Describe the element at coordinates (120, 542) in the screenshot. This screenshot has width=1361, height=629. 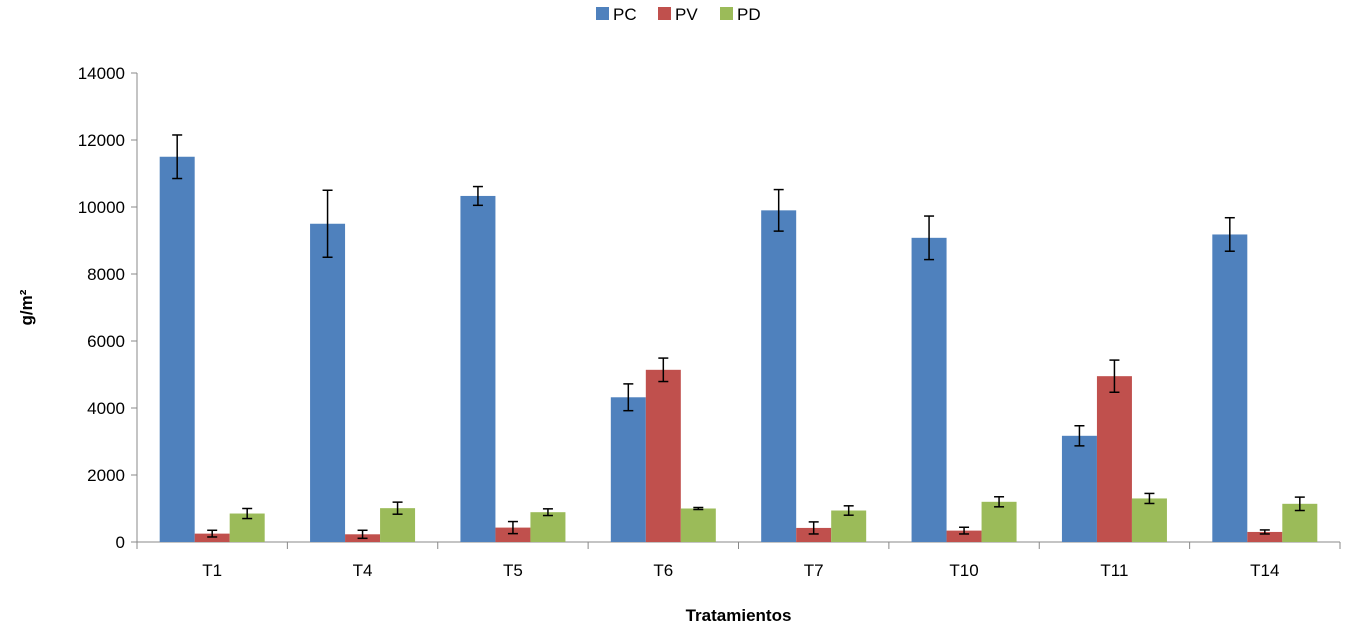
I see `y-tick-label: 0` at that location.